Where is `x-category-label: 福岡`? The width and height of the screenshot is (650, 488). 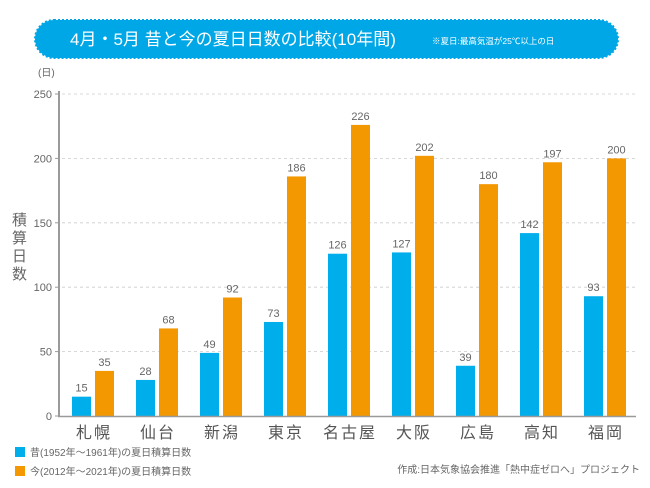
x-category-label: 福岡 is located at coordinates (606, 433).